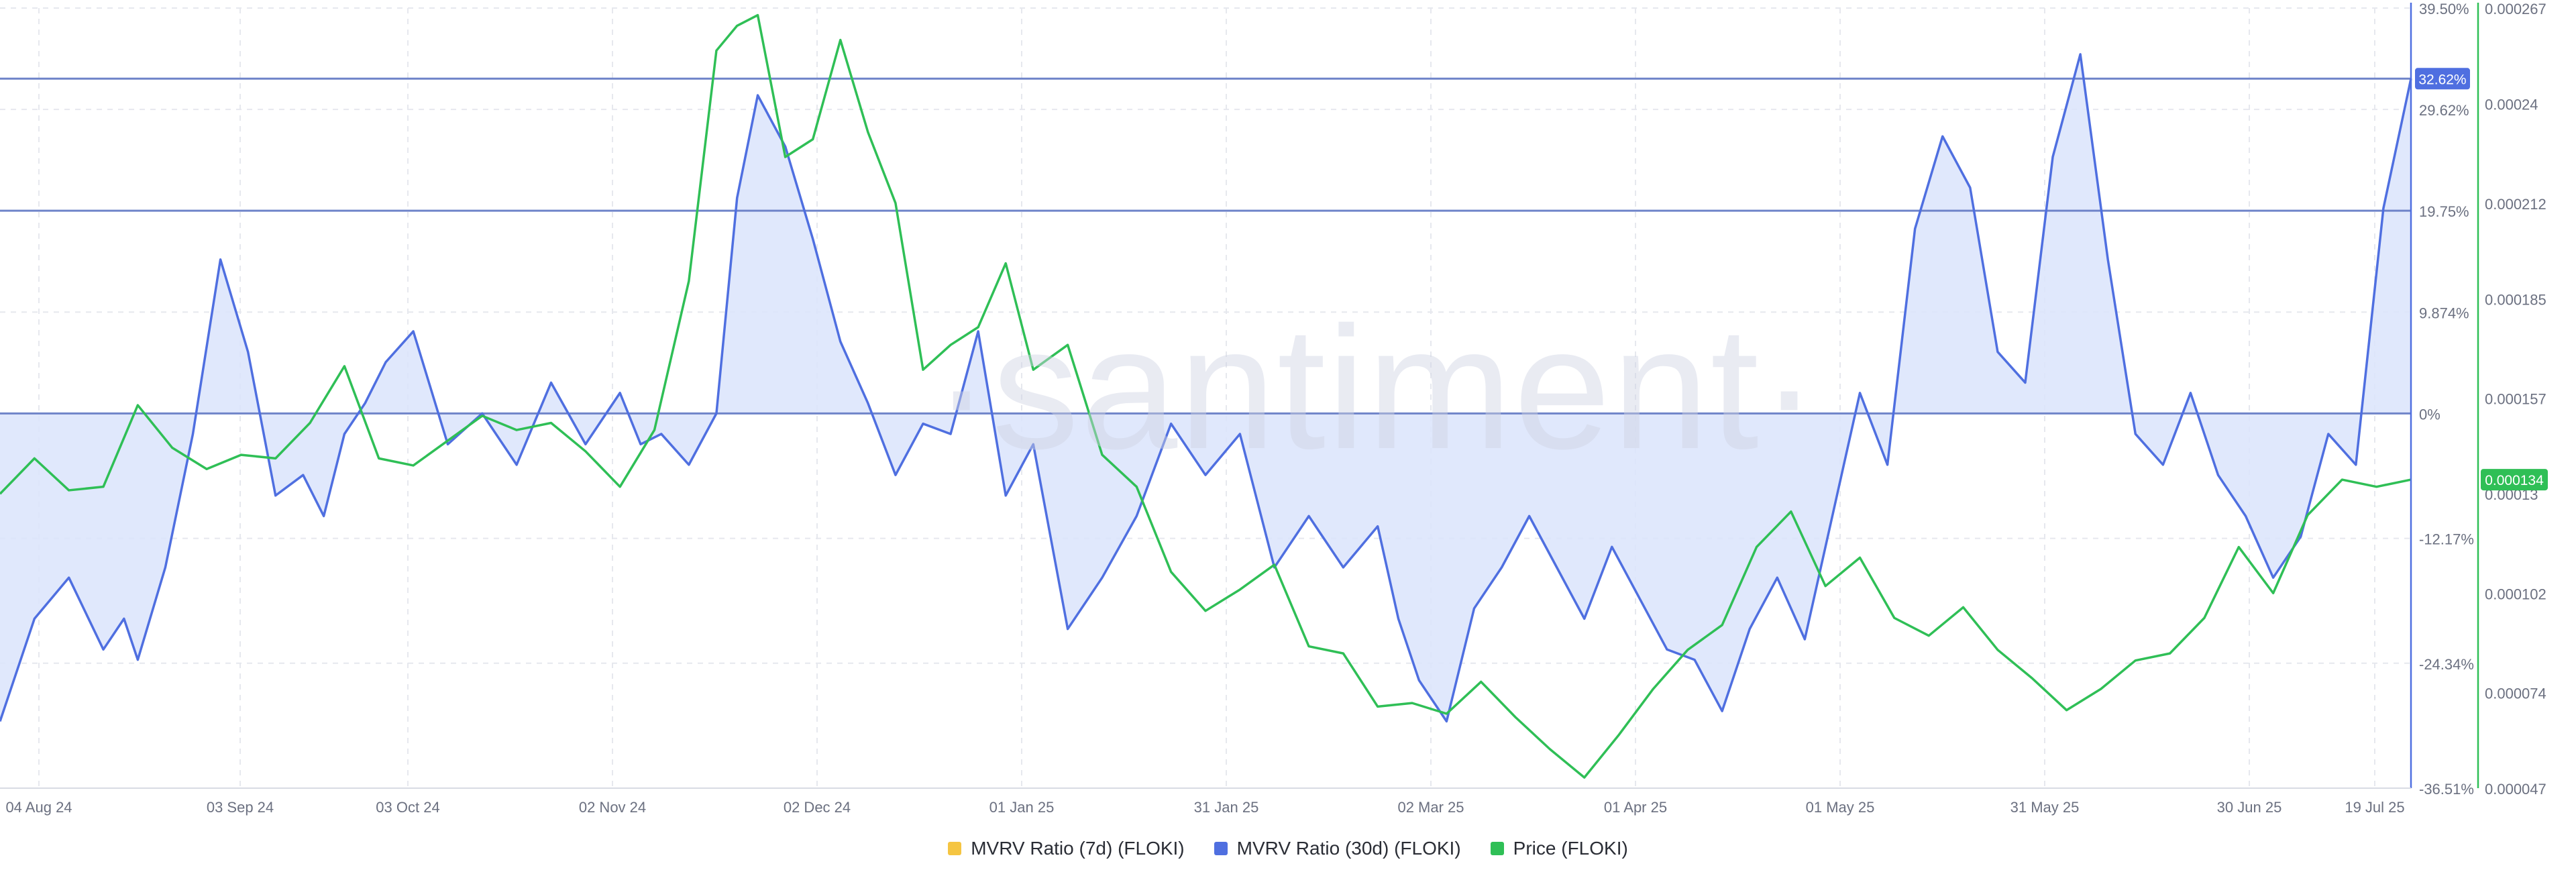  What do you see at coordinates (1570, 848) in the screenshot?
I see `legend-label-price: Price (FLOKI)` at bounding box center [1570, 848].